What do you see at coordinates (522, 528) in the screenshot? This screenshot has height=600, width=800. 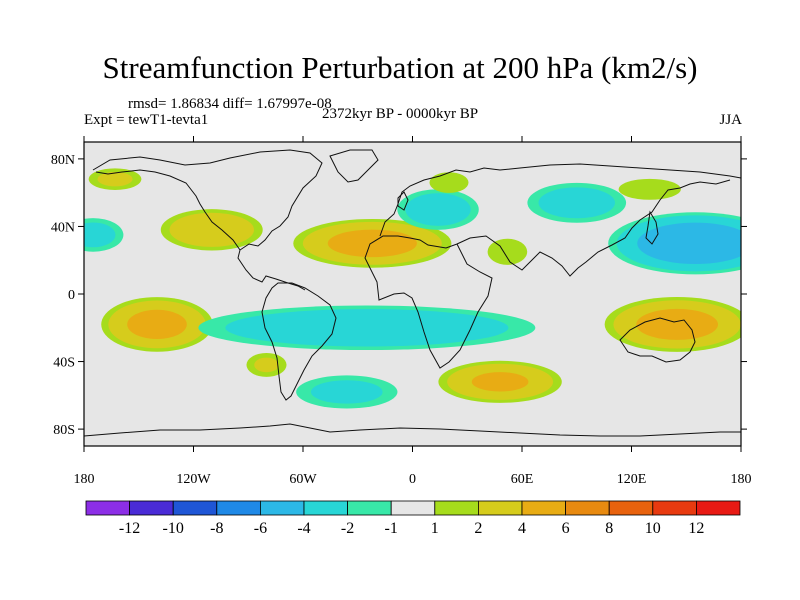 I see `colorbar-label: 4` at bounding box center [522, 528].